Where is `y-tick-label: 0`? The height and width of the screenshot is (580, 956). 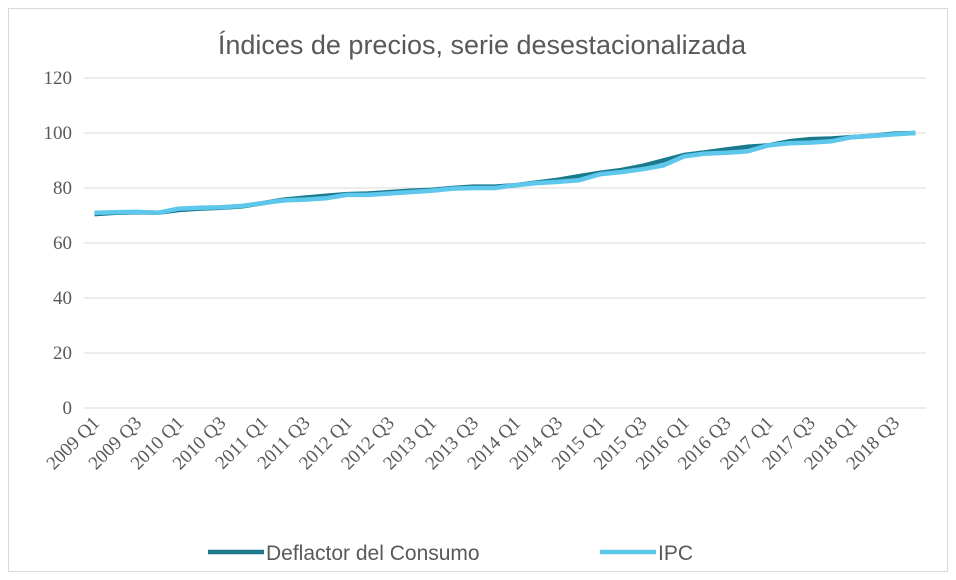
y-tick-label: 0 is located at coordinates (68, 408).